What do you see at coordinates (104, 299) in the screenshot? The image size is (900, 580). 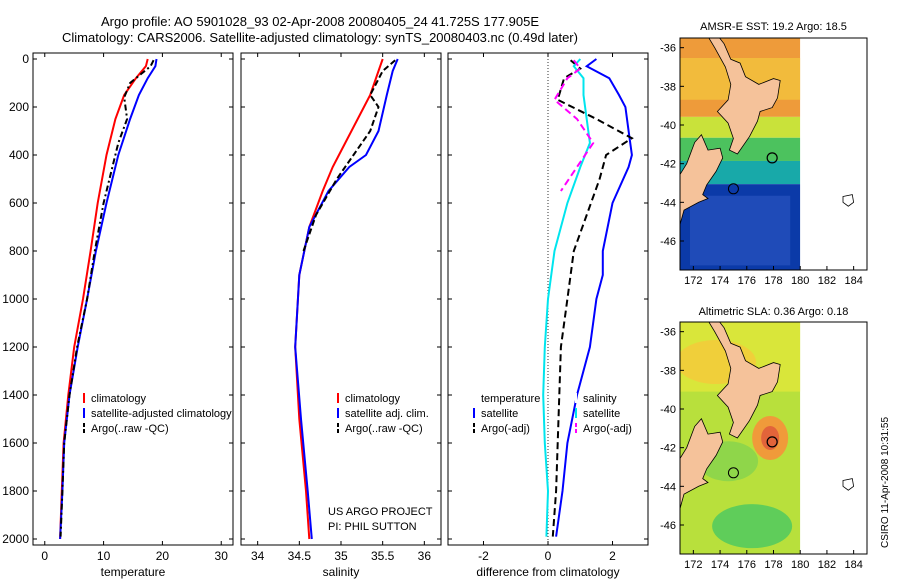 I see `temperature-series-climatology` at bounding box center [104, 299].